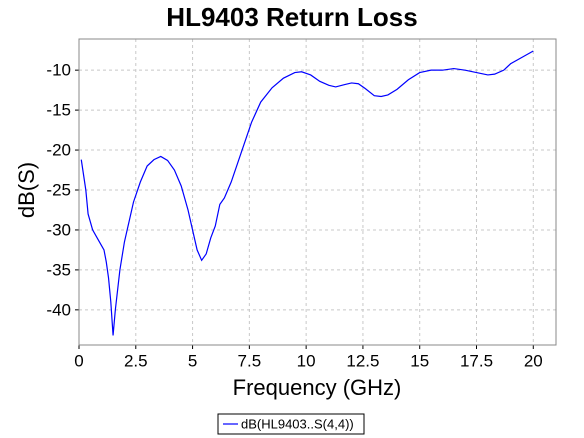  What do you see at coordinates (192, 360) in the screenshot?
I see `x-tick-label: 5` at bounding box center [192, 360].